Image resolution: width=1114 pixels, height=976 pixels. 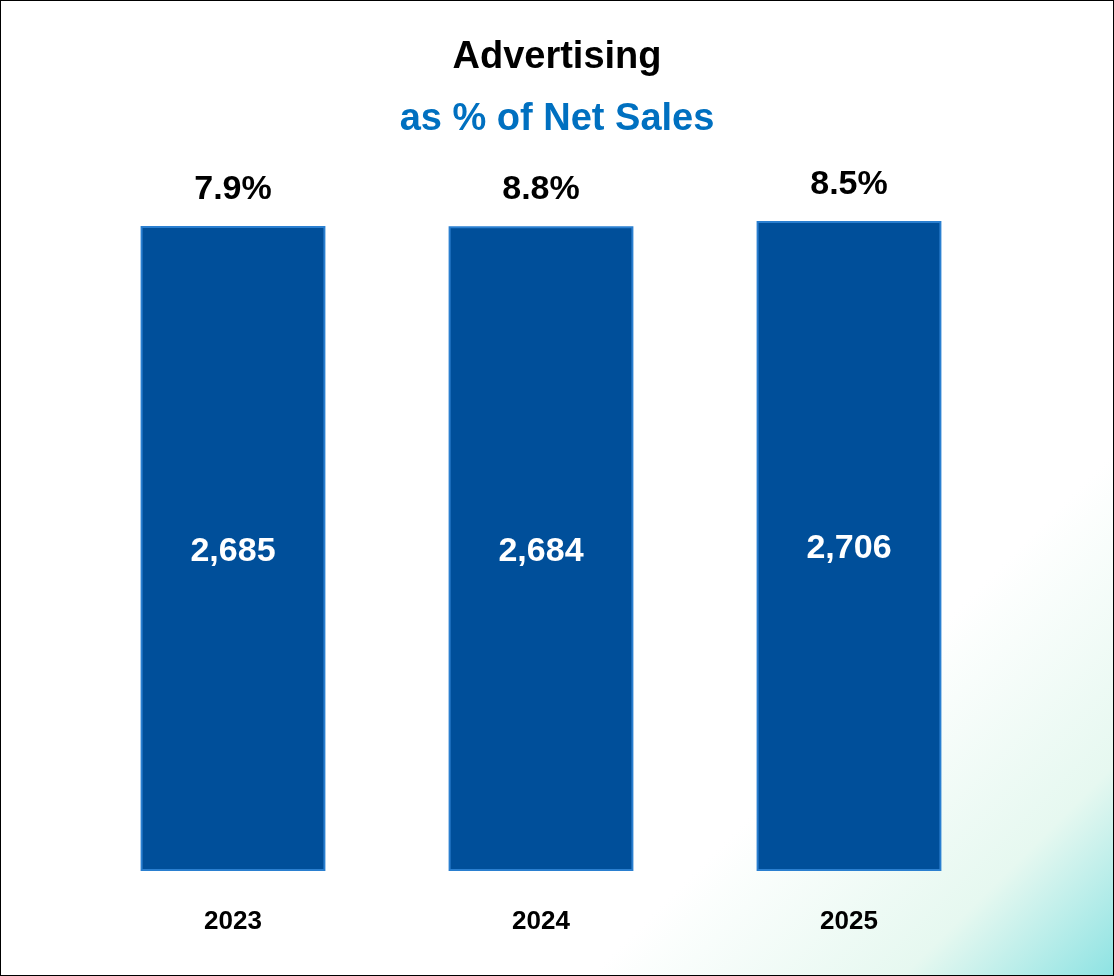 What do you see at coordinates (849, 182) in the screenshot?
I see `annotation: 8.5%` at bounding box center [849, 182].